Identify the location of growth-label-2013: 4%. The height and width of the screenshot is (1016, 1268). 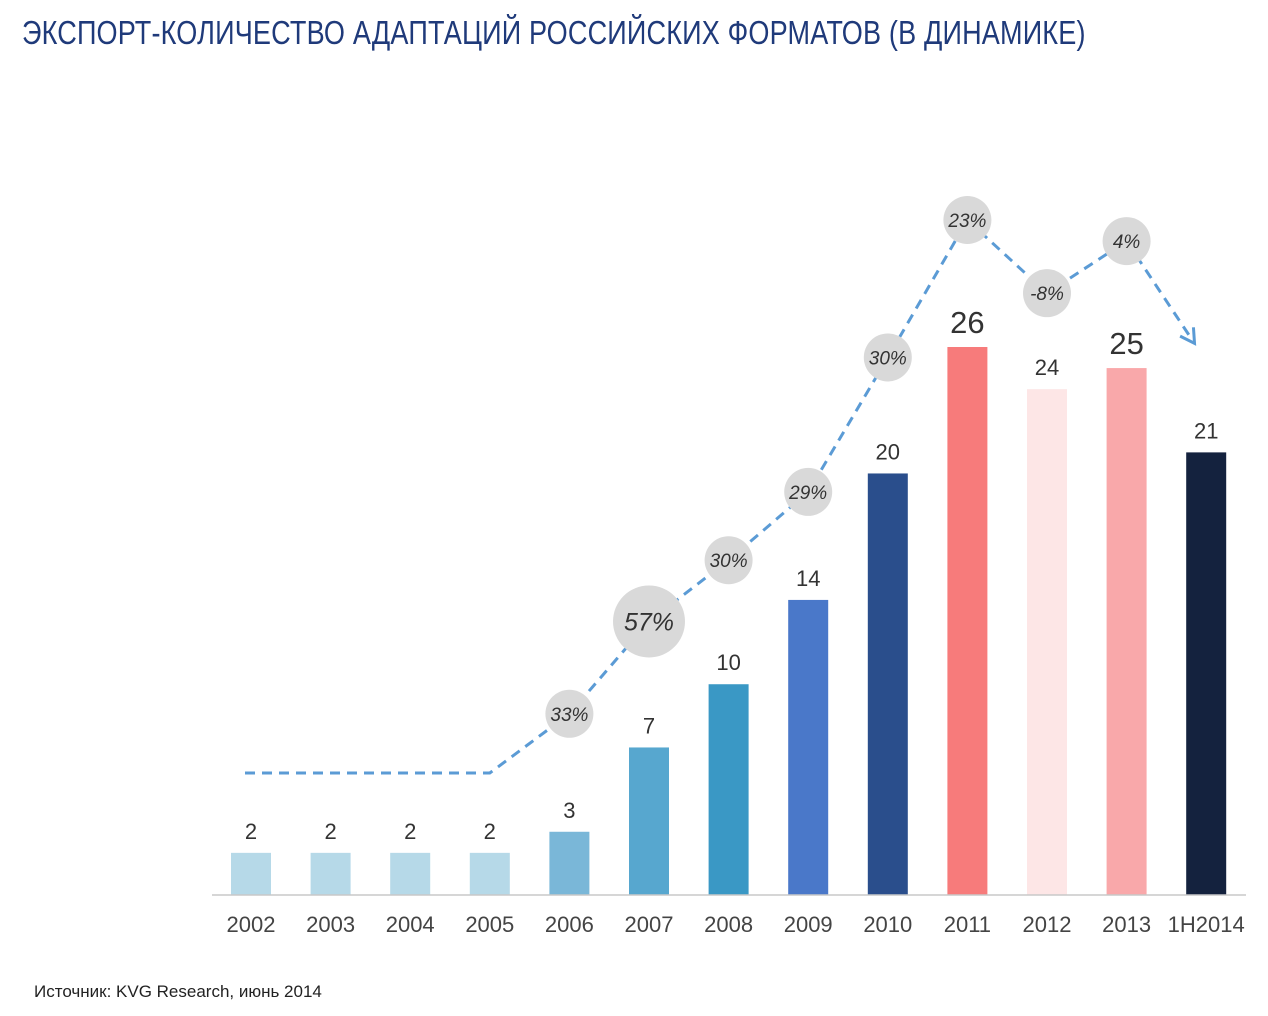
(1127, 242).